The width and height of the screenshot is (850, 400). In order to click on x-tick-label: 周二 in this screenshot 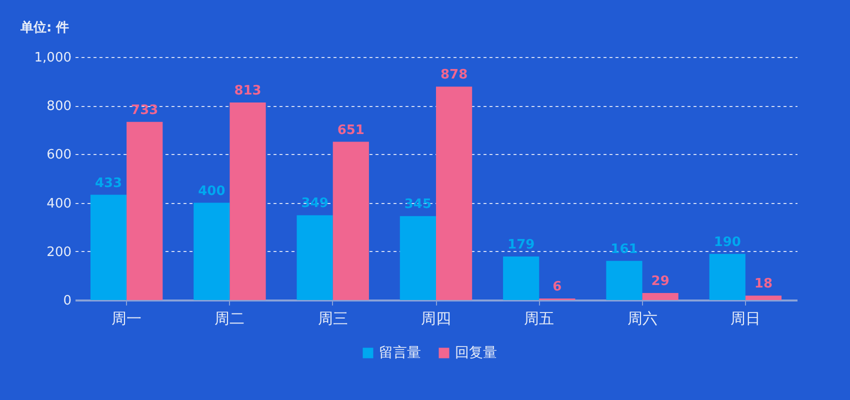, I will do `click(229, 319)`.